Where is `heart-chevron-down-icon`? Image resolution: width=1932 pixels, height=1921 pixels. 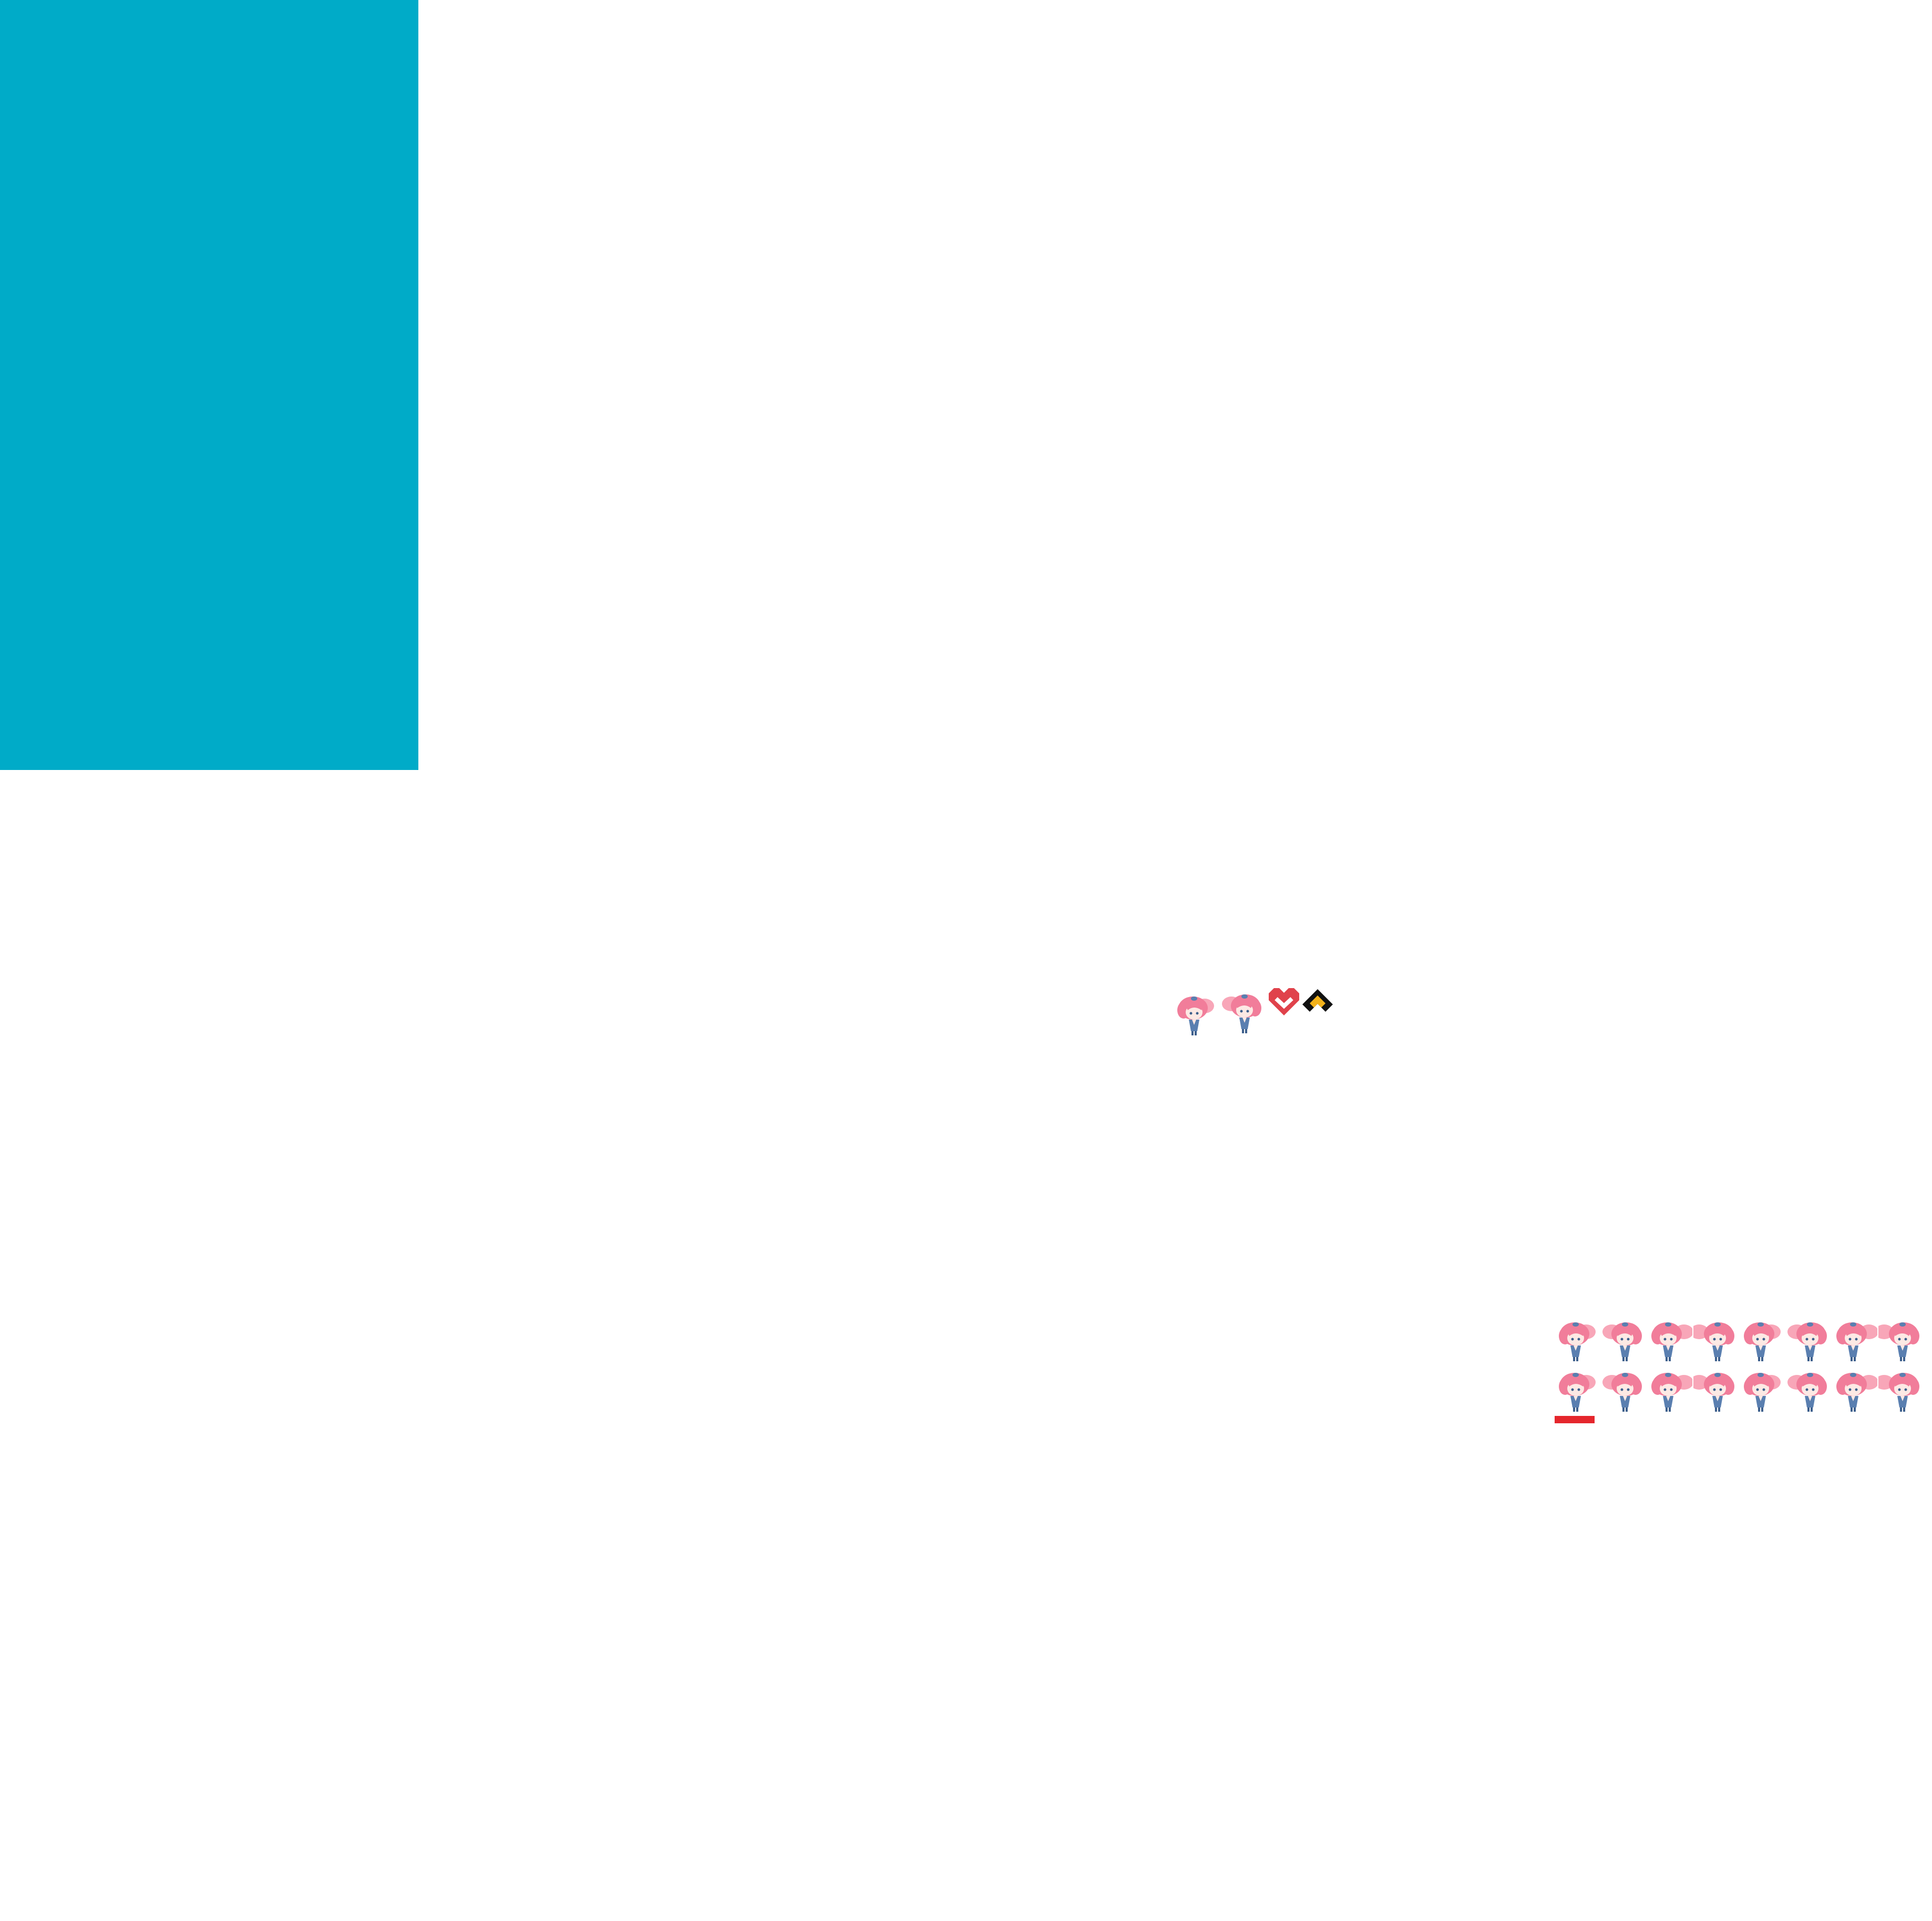
heart-chevron-down-icon is located at coordinates (1284, 1002).